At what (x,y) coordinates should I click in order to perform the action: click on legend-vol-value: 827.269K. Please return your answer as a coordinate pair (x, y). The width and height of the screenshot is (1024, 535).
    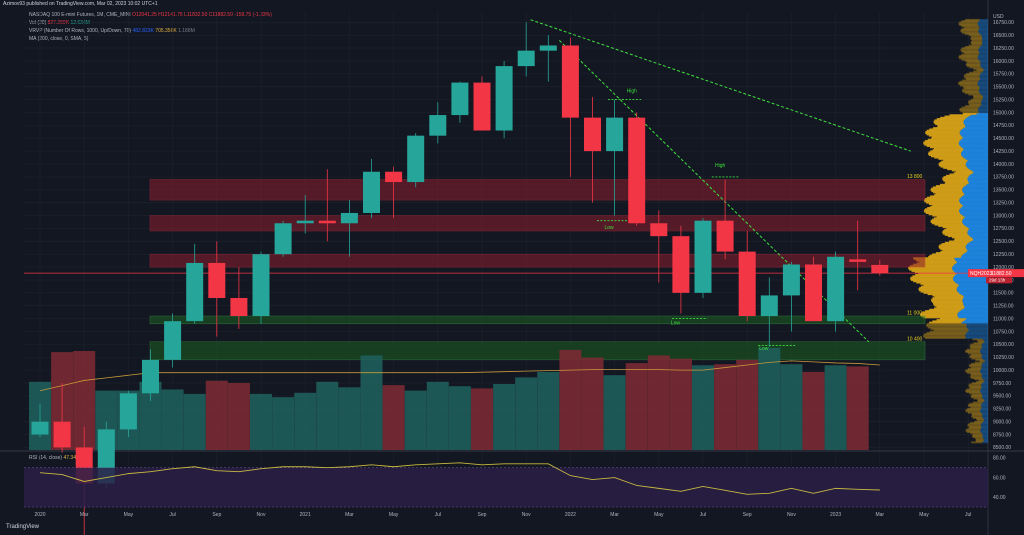
    Looking at the image, I should click on (58, 23).